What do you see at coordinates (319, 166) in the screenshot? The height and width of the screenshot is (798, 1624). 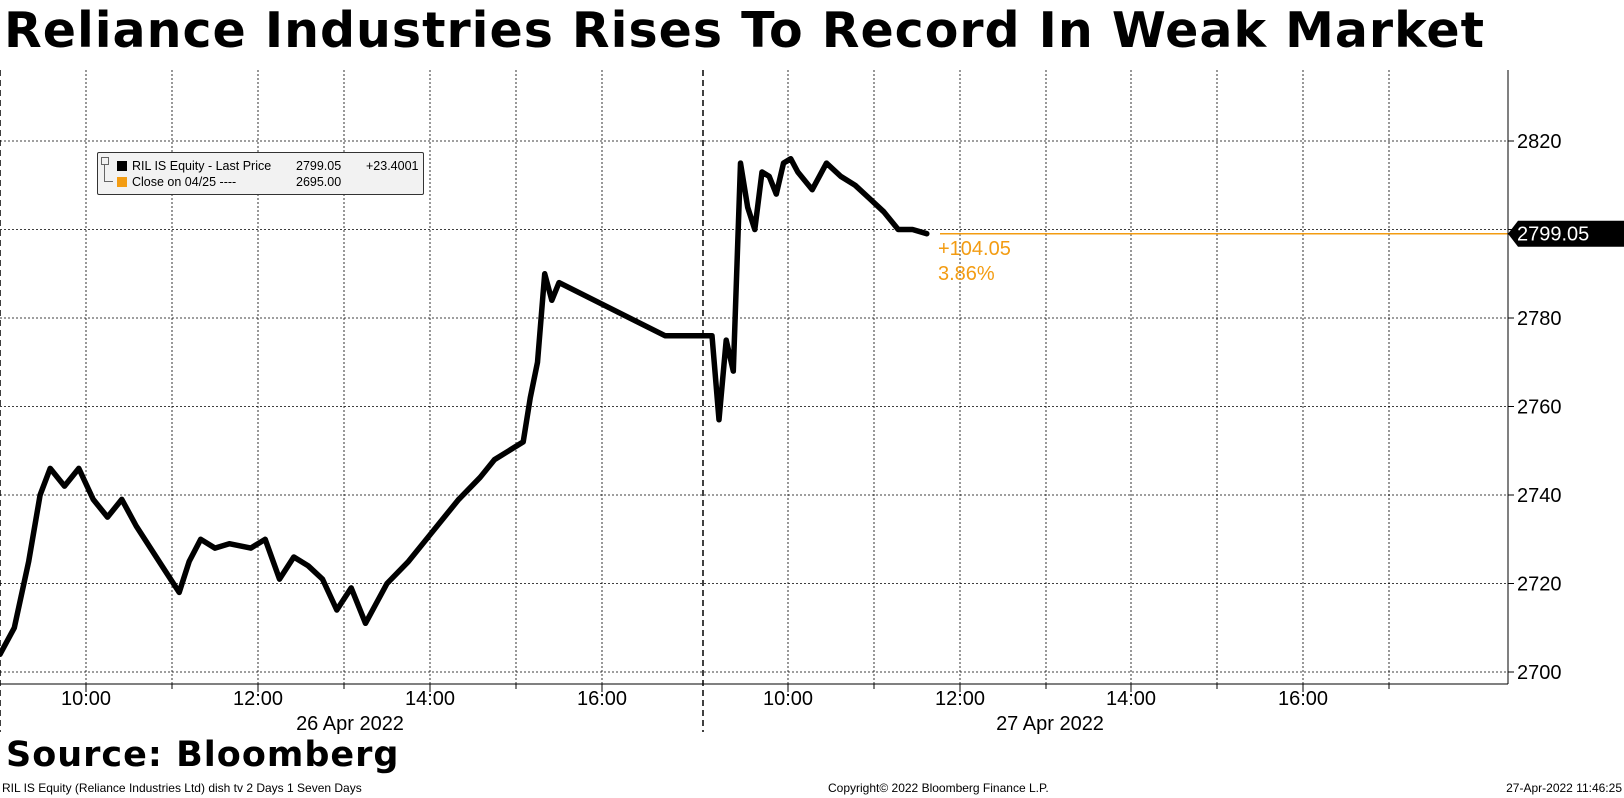 I see `legend-item-value: 2799.05` at bounding box center [319, 166].